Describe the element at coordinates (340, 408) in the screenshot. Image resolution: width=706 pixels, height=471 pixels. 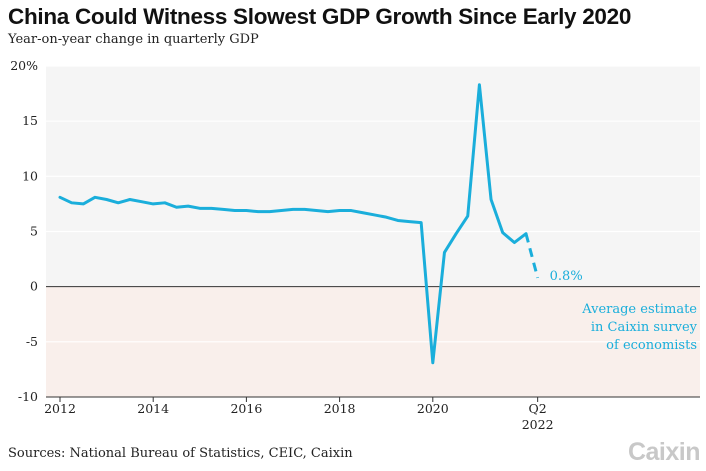
I see `x-tick-label: 2018` at that location.